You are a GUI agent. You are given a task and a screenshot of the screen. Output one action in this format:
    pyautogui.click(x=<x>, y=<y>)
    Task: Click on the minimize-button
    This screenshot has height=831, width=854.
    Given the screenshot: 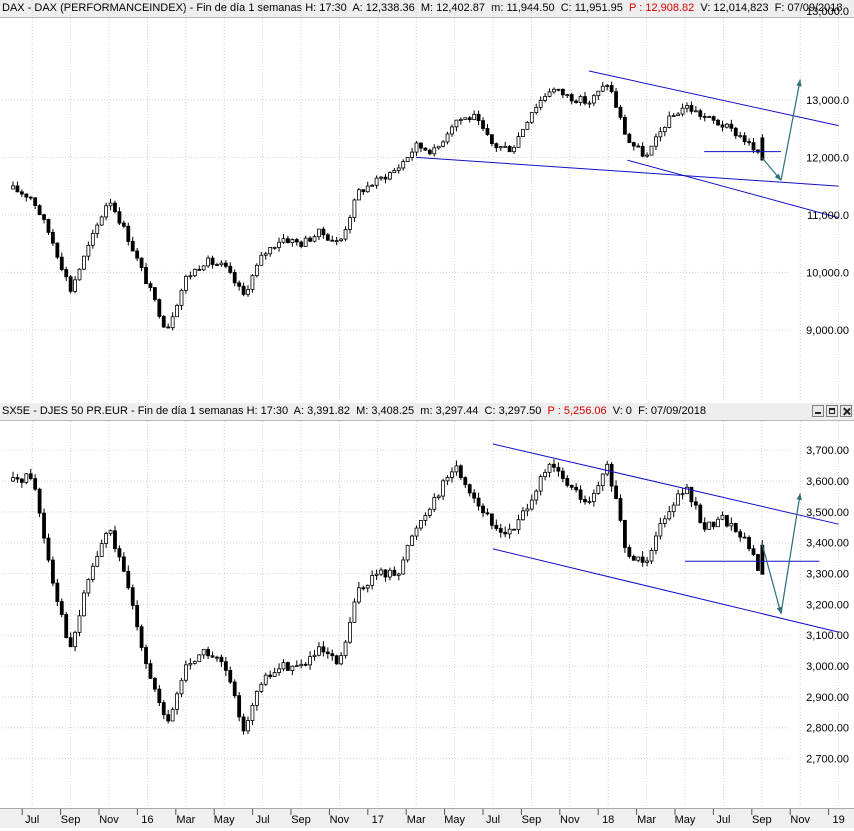 What is the action you would take?
    pyautogui.click(x=818, y=411)
    